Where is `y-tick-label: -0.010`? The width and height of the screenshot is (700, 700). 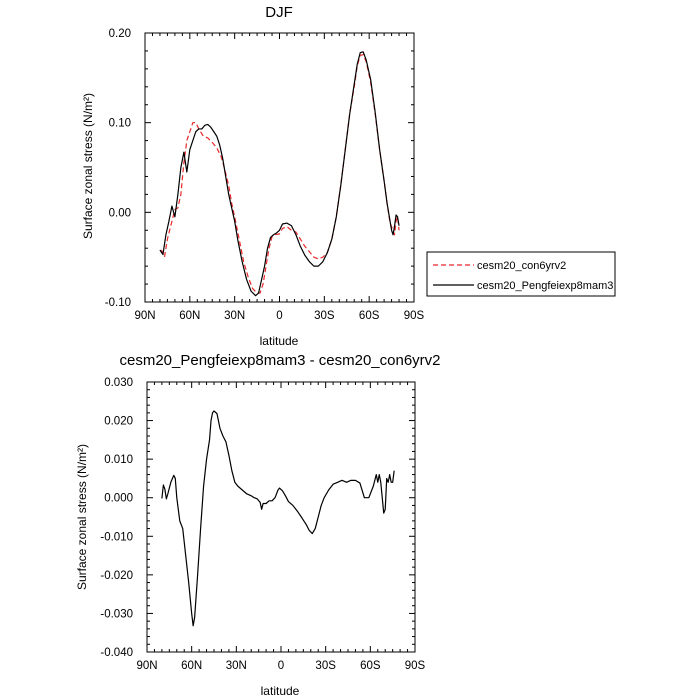
y-tick-label: -0.010 is located at coordinates (116, 537).